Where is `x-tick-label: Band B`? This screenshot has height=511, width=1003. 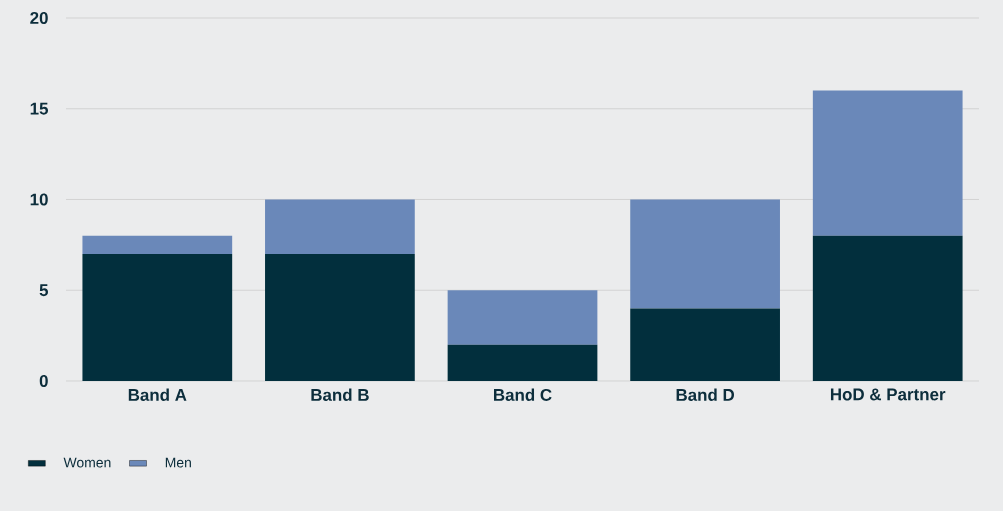
x-tick-label: Band B is located at coordinates (340, 394).